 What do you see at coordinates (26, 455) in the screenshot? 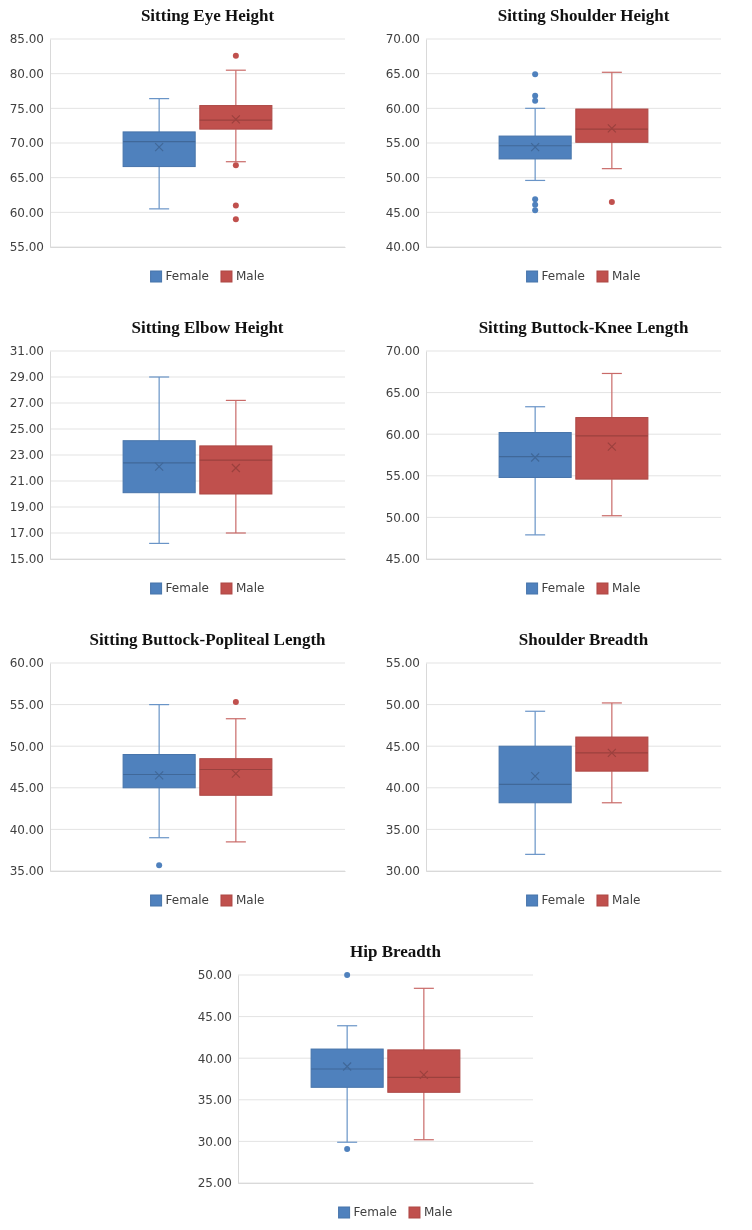
I see `y-tick-label: 23.00` at bounding box center [26, 455].